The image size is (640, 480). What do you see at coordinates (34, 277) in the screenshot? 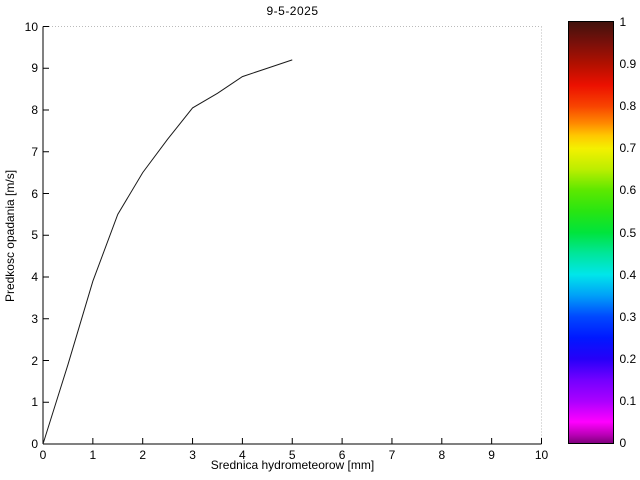
I see `y-tick-label: 4` at bounding box center [34, 277].